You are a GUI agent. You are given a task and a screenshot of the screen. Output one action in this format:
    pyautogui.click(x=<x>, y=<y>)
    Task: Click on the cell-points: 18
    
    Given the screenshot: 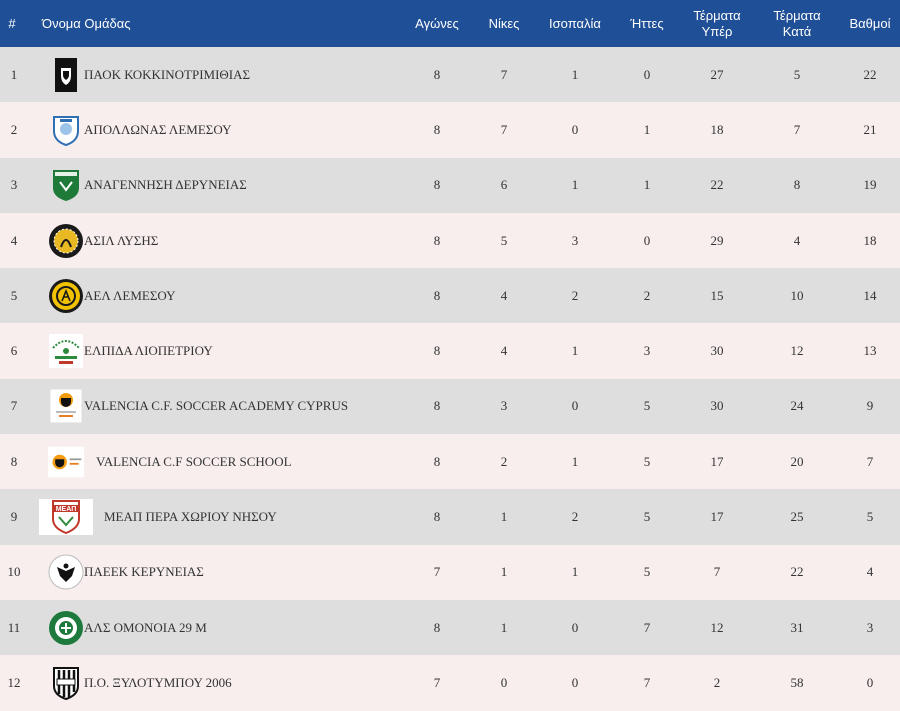 What is the action you would take?
    pyautogui.click(x=870, y=240)
    